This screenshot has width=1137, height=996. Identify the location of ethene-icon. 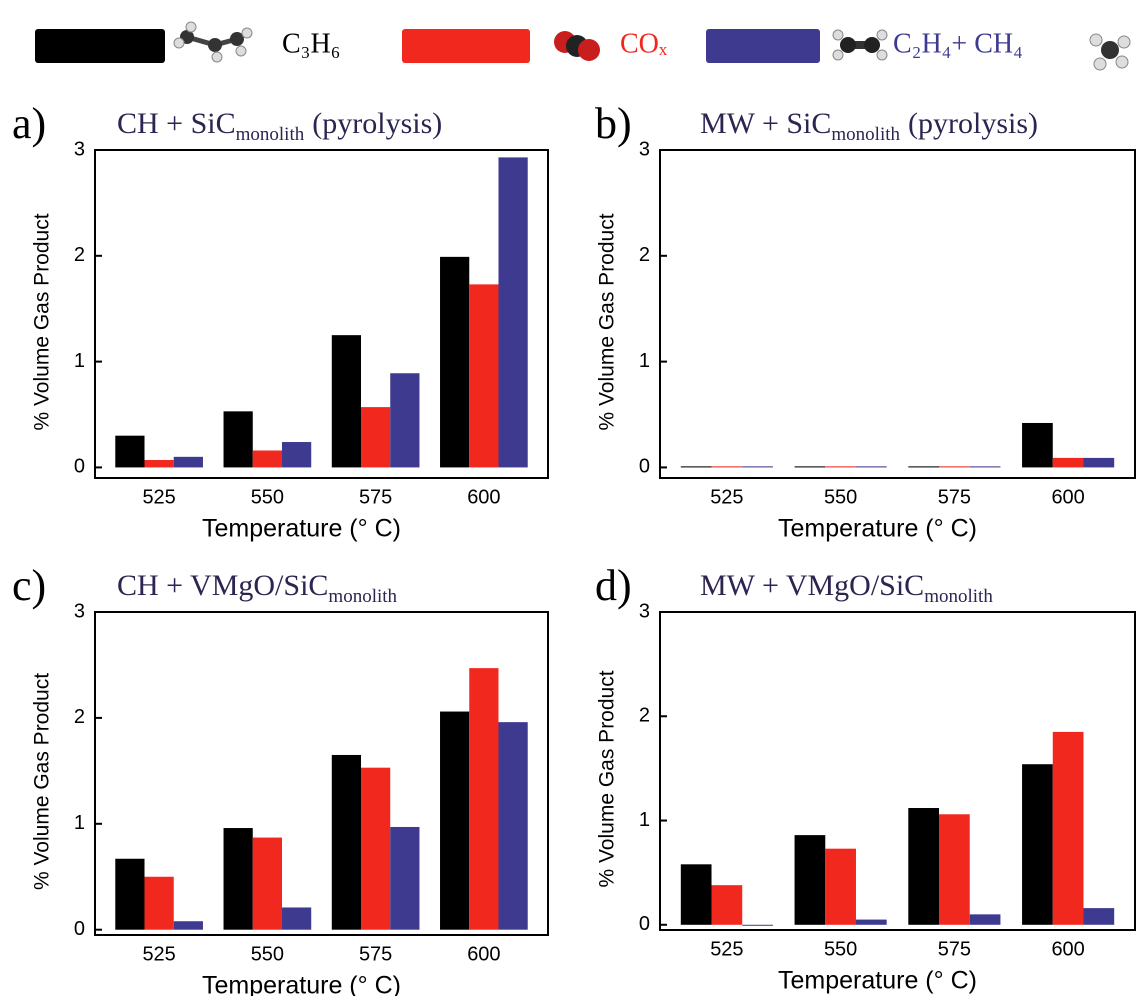
(860, 45).